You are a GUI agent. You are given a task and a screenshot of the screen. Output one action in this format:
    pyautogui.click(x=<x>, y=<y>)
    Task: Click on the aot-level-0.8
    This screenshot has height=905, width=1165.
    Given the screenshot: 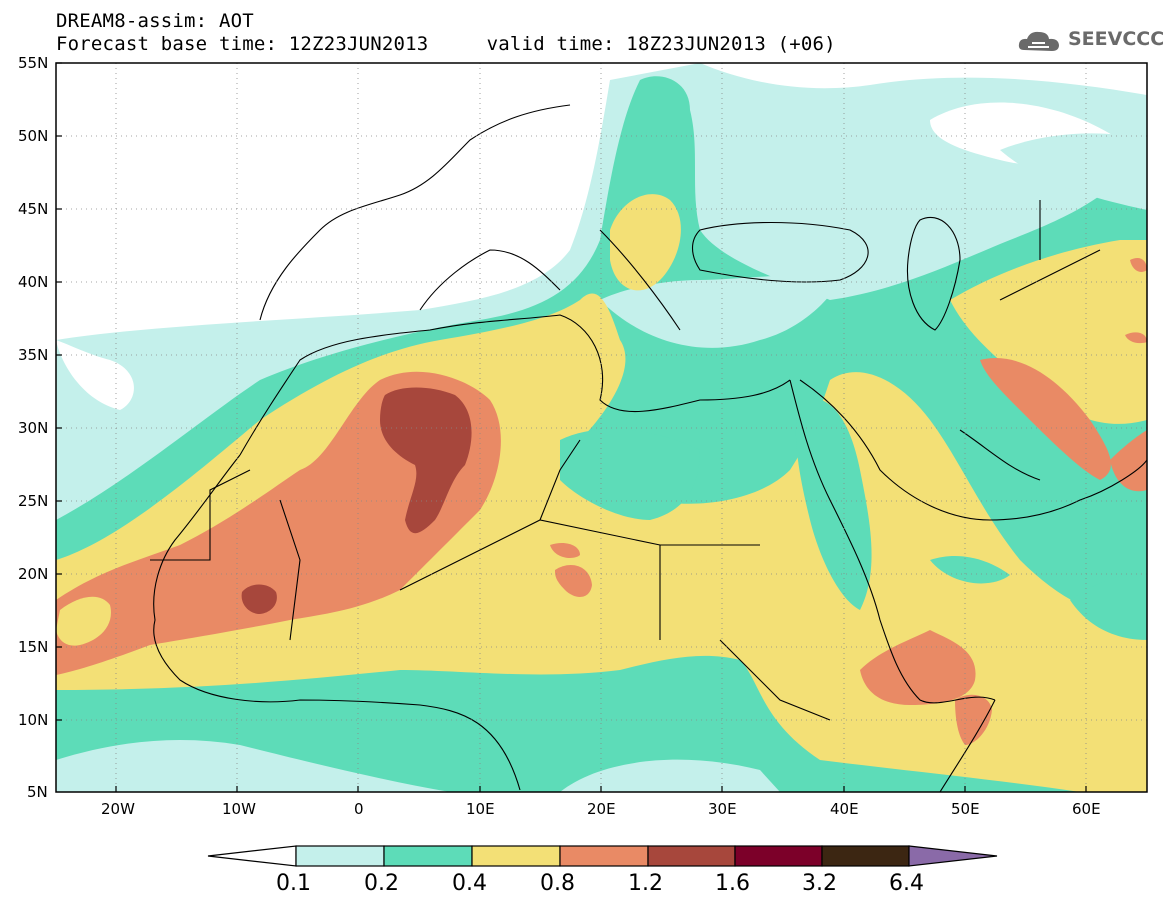 What is the action you would take?
    pyautogui.click(x=278, y=523)
    